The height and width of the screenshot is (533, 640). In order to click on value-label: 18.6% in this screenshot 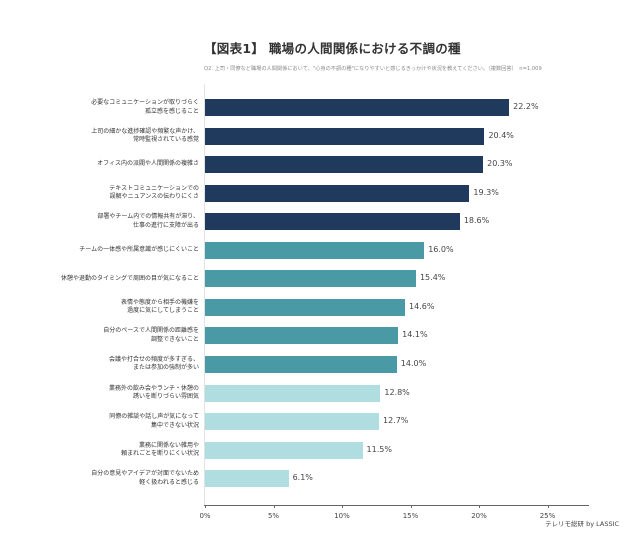, I will do `click(476, 221)`.